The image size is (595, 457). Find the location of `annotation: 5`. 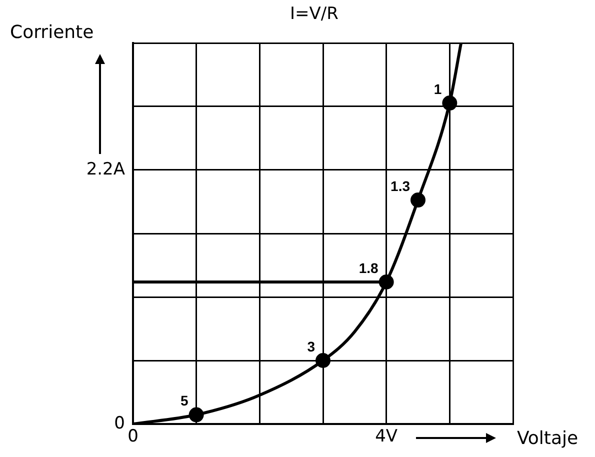

annotation: 5 is located at coordinates (184, 400).